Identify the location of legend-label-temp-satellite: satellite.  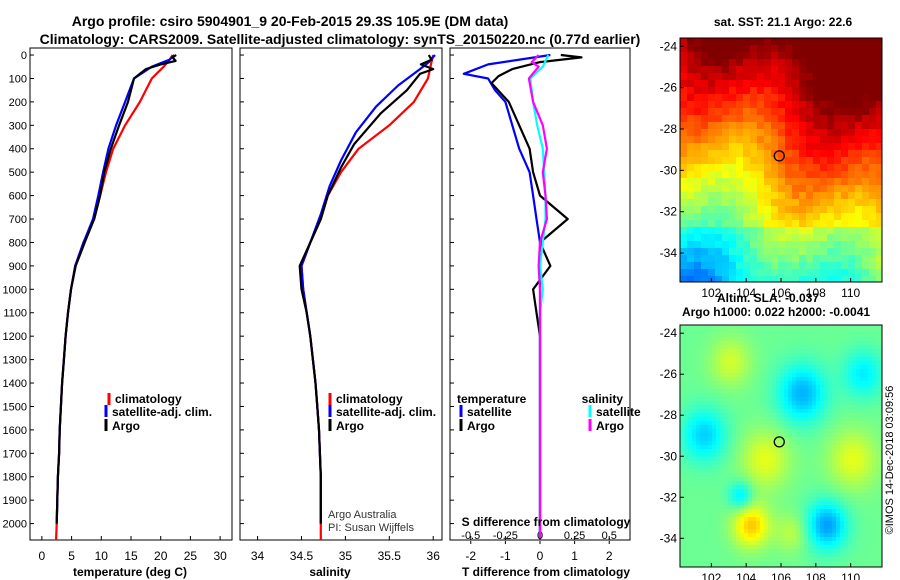
(489, 412).